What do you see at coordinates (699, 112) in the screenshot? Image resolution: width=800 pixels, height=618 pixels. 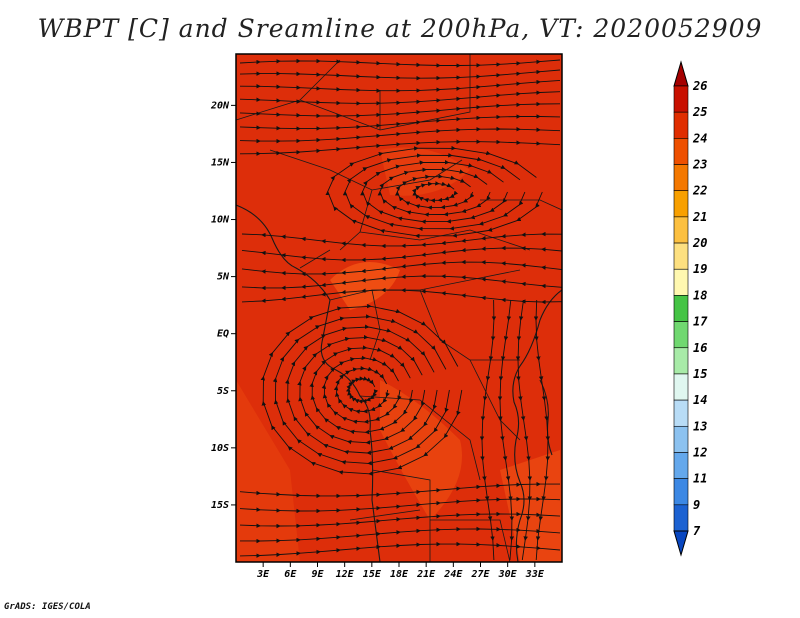 I see `colorbar-label: 25` at bounding box center [699, 112].